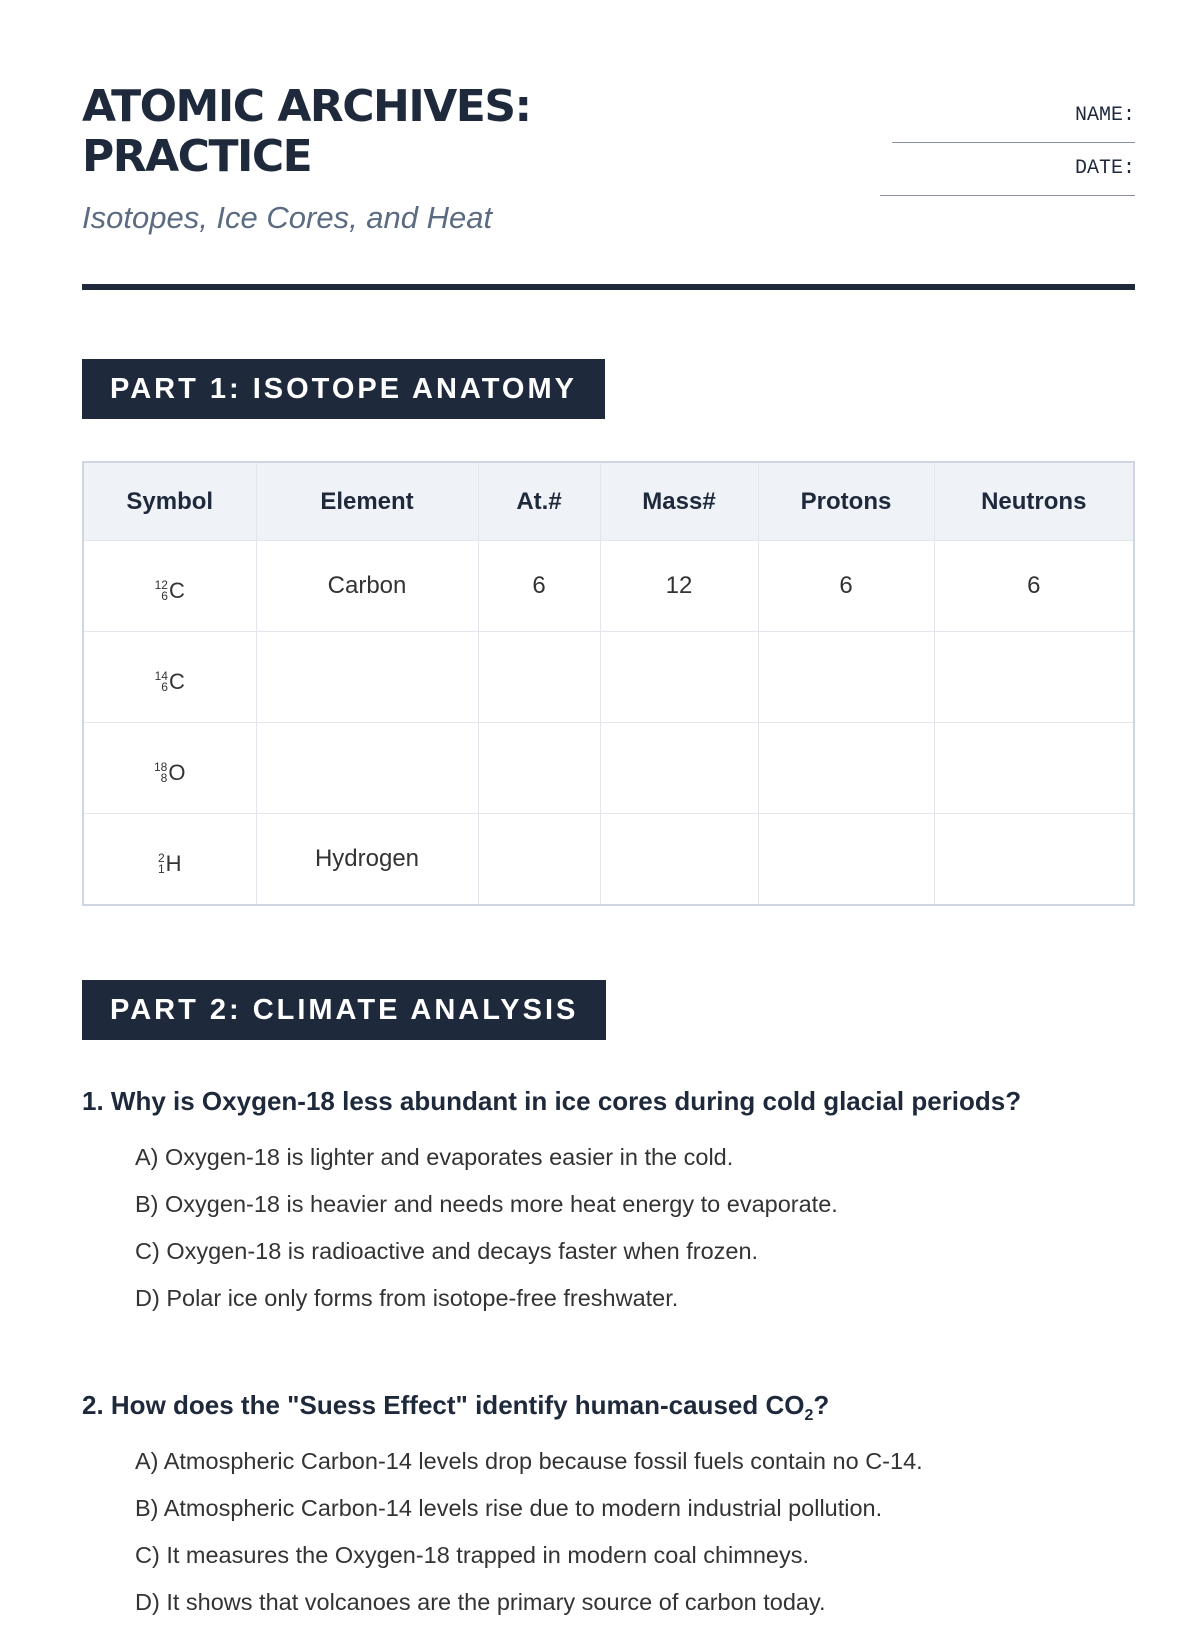 The height and width of the screenshot is (1636, 1200). Describe the element at coordinates (539, 586) in the screenshot. I see `at-cell: 6` at that location.